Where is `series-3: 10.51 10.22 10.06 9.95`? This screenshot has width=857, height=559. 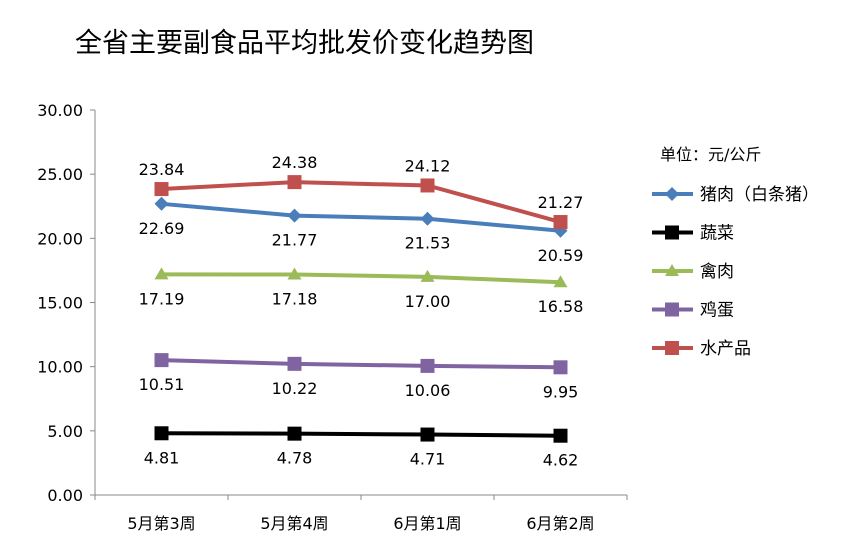
series-3: 10.51 10.22 10.06 9.95 is located at coordinates (359, 377).